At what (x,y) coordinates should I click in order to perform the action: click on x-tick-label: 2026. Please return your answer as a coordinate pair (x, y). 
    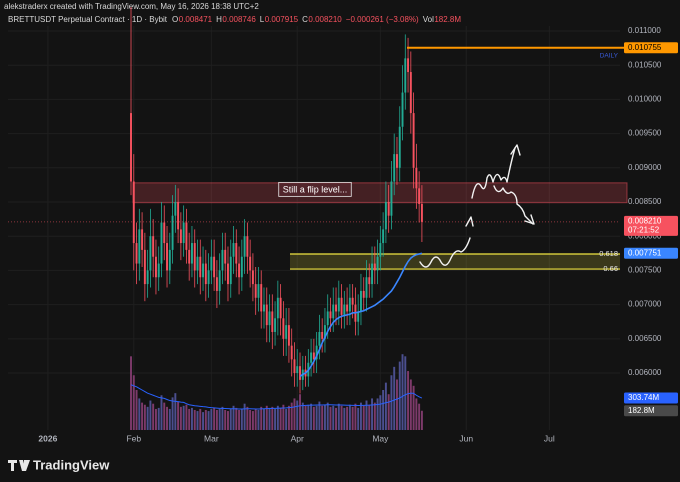
    Looking at the image, I should click on (47, 438).